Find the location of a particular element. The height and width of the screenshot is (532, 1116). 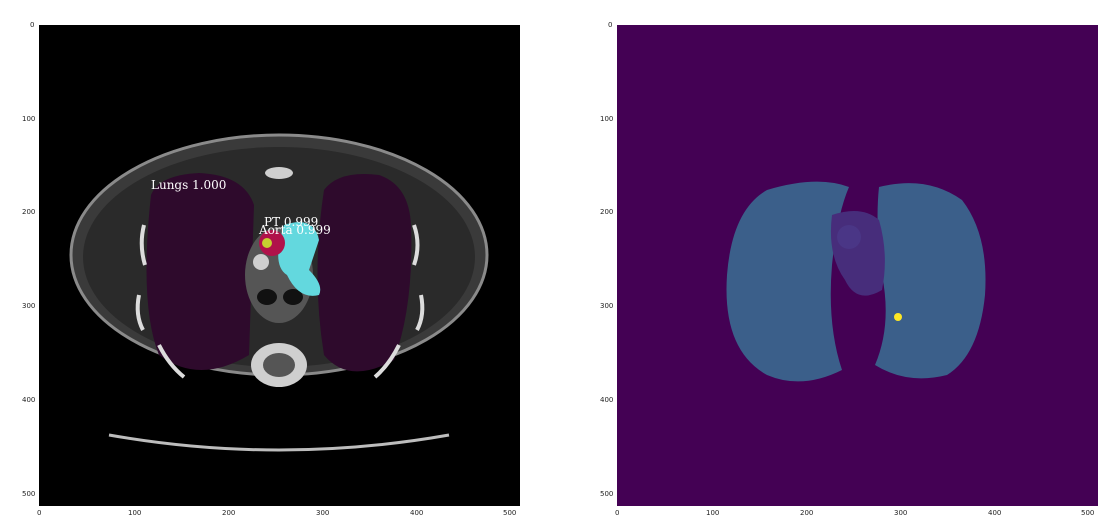

seg-left-lung is located at coordinates (787, 281).